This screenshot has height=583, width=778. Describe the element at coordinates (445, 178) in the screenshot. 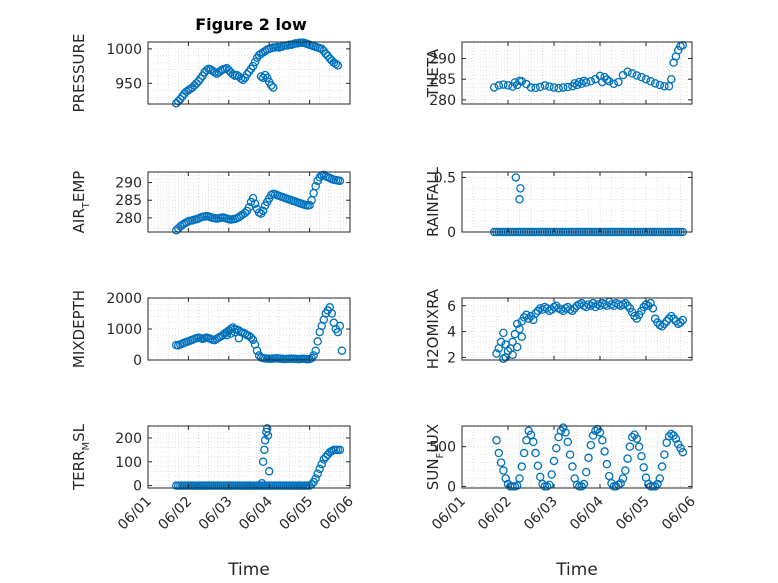

I see `y-tick-label: 0.5` at that location.